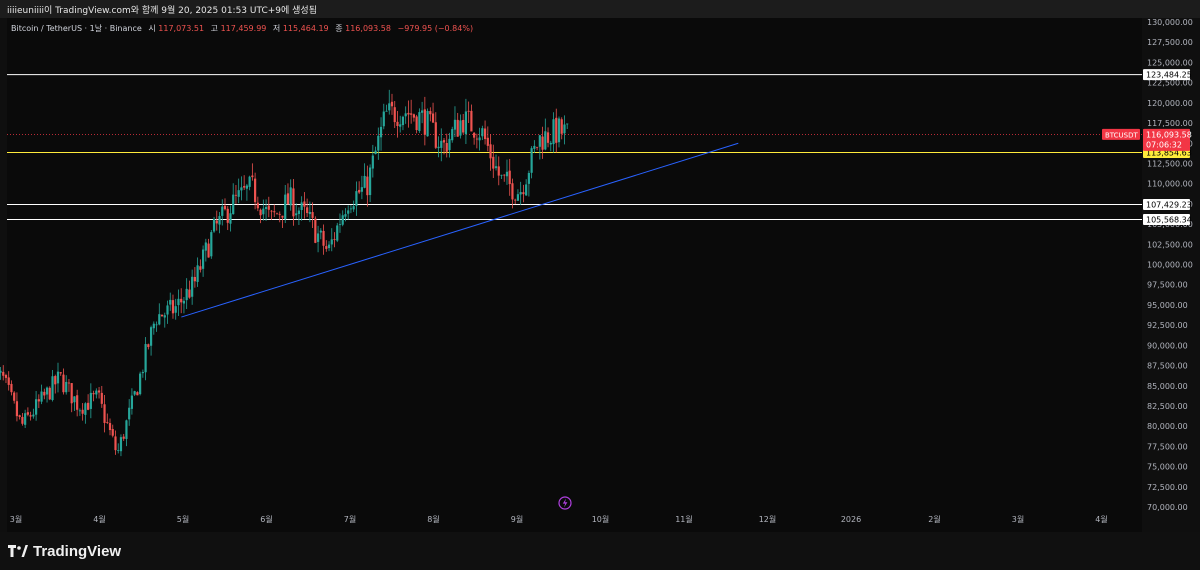  I want to click on legend-low-label: 저, so click(276, 28).